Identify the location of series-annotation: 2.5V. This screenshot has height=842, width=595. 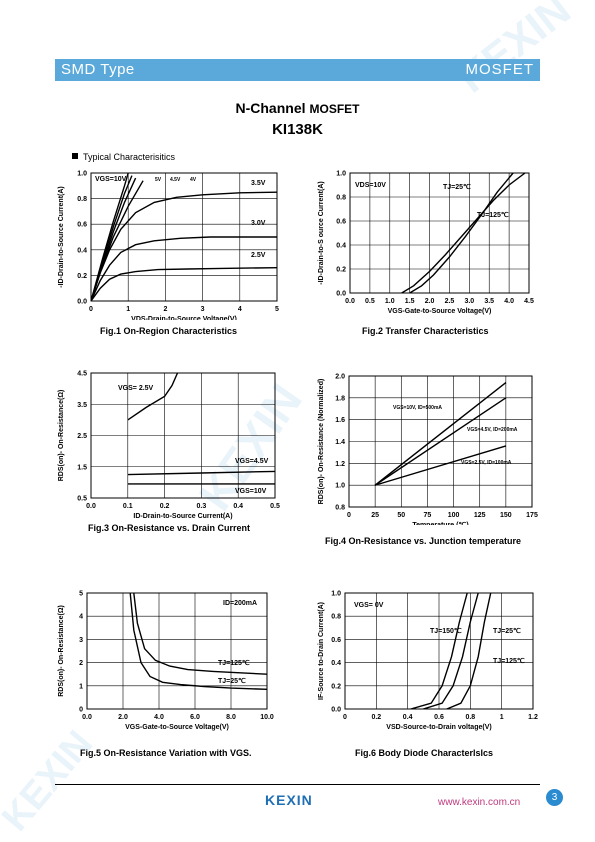
(258, 255).